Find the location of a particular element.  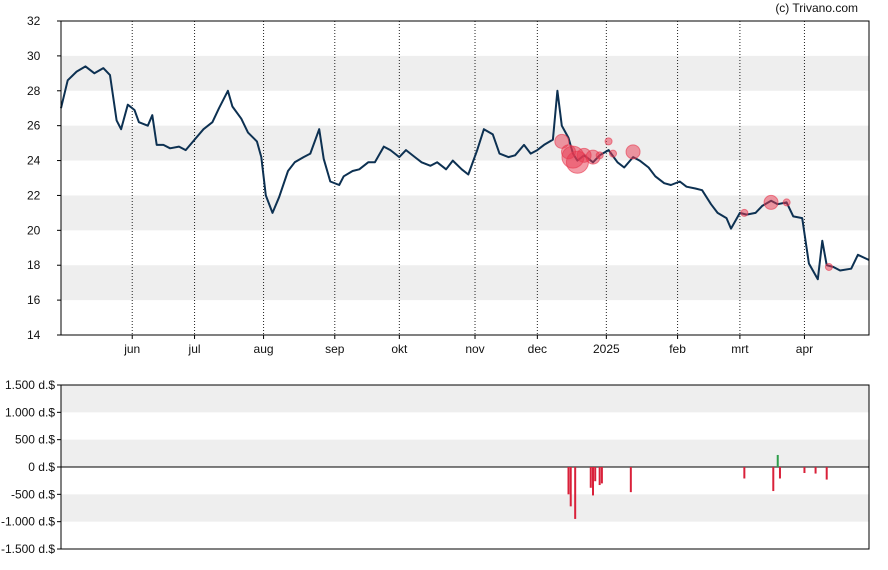

y-tick-label: 30 is located at coordinates (34, 56).